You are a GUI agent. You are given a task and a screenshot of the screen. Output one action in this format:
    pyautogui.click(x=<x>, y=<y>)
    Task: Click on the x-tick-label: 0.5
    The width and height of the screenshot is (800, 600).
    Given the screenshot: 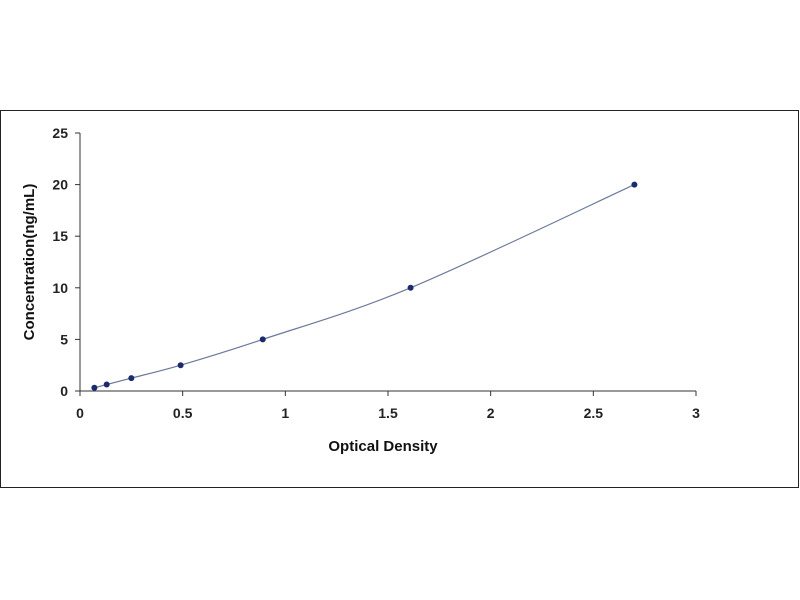 What is the action you would take?
    pyautogui.click(x=183, y=413)
    